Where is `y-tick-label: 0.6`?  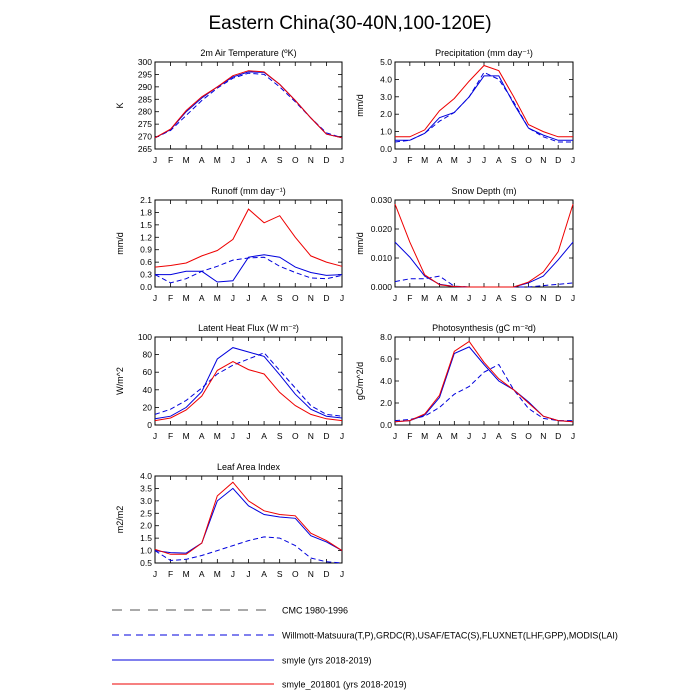 y-tick-label: 0.6 is located at coordinates (146, 262).